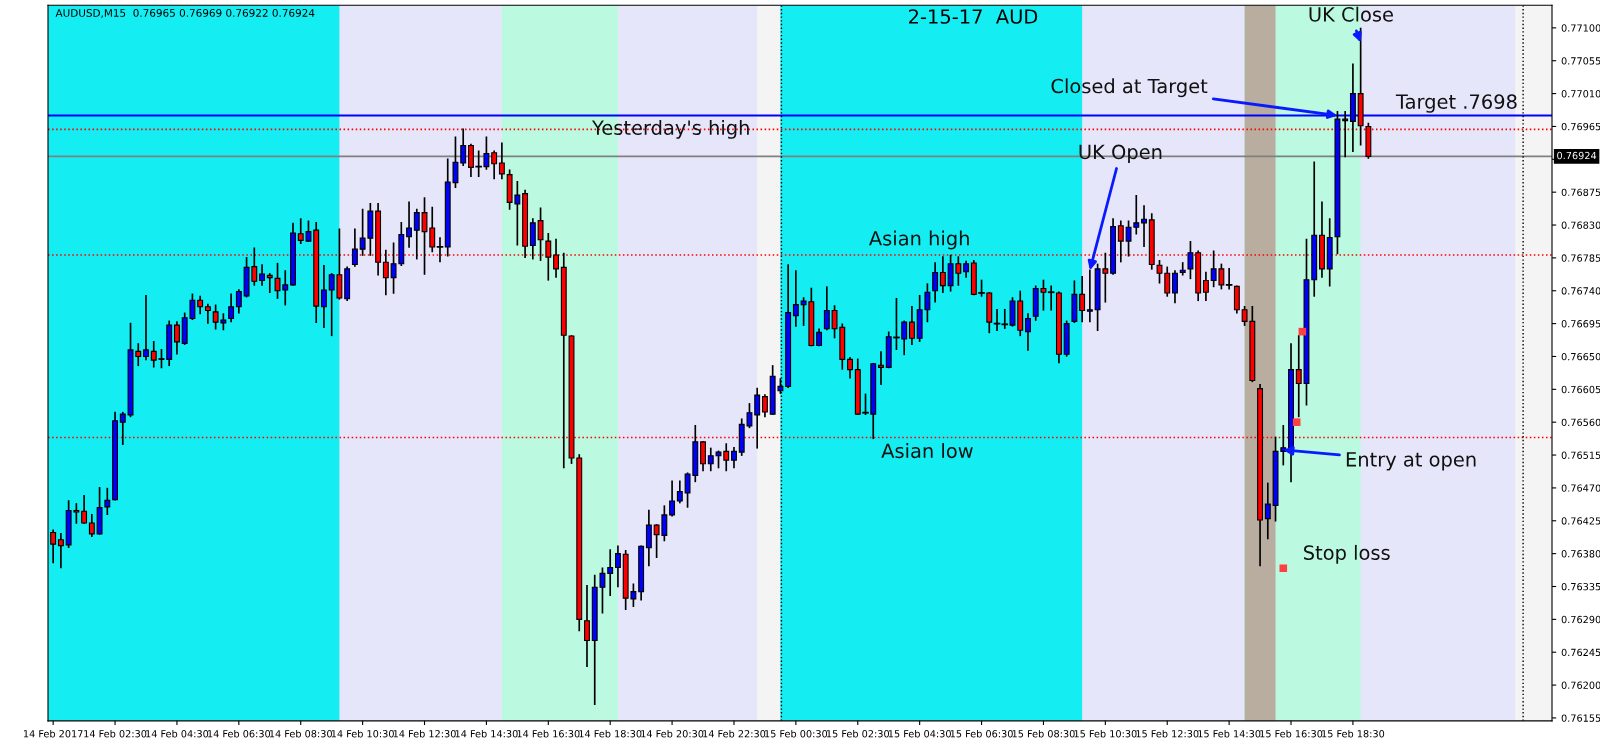  I want to click on ref-line-label: 0.76924, so click(1577, 155).